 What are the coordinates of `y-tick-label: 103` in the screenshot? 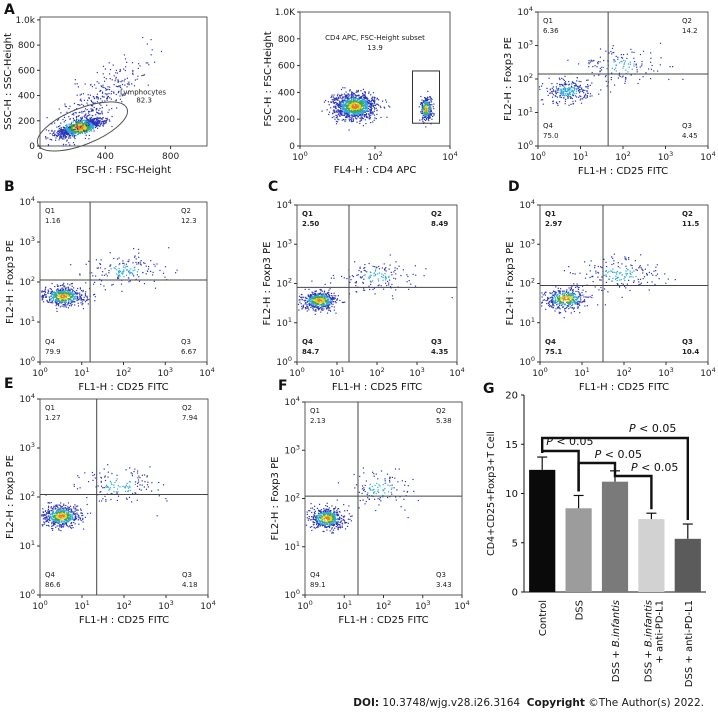 It's located at (284, 243).